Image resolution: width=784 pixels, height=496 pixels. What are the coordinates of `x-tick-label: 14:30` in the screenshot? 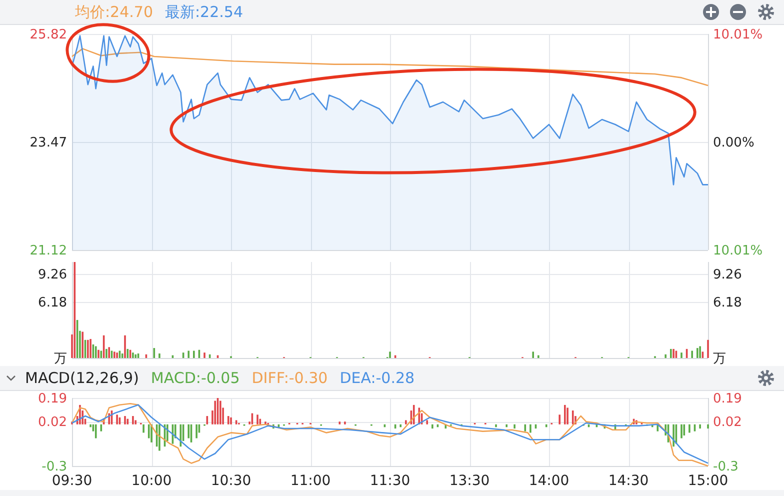 It's located at (628, 481).